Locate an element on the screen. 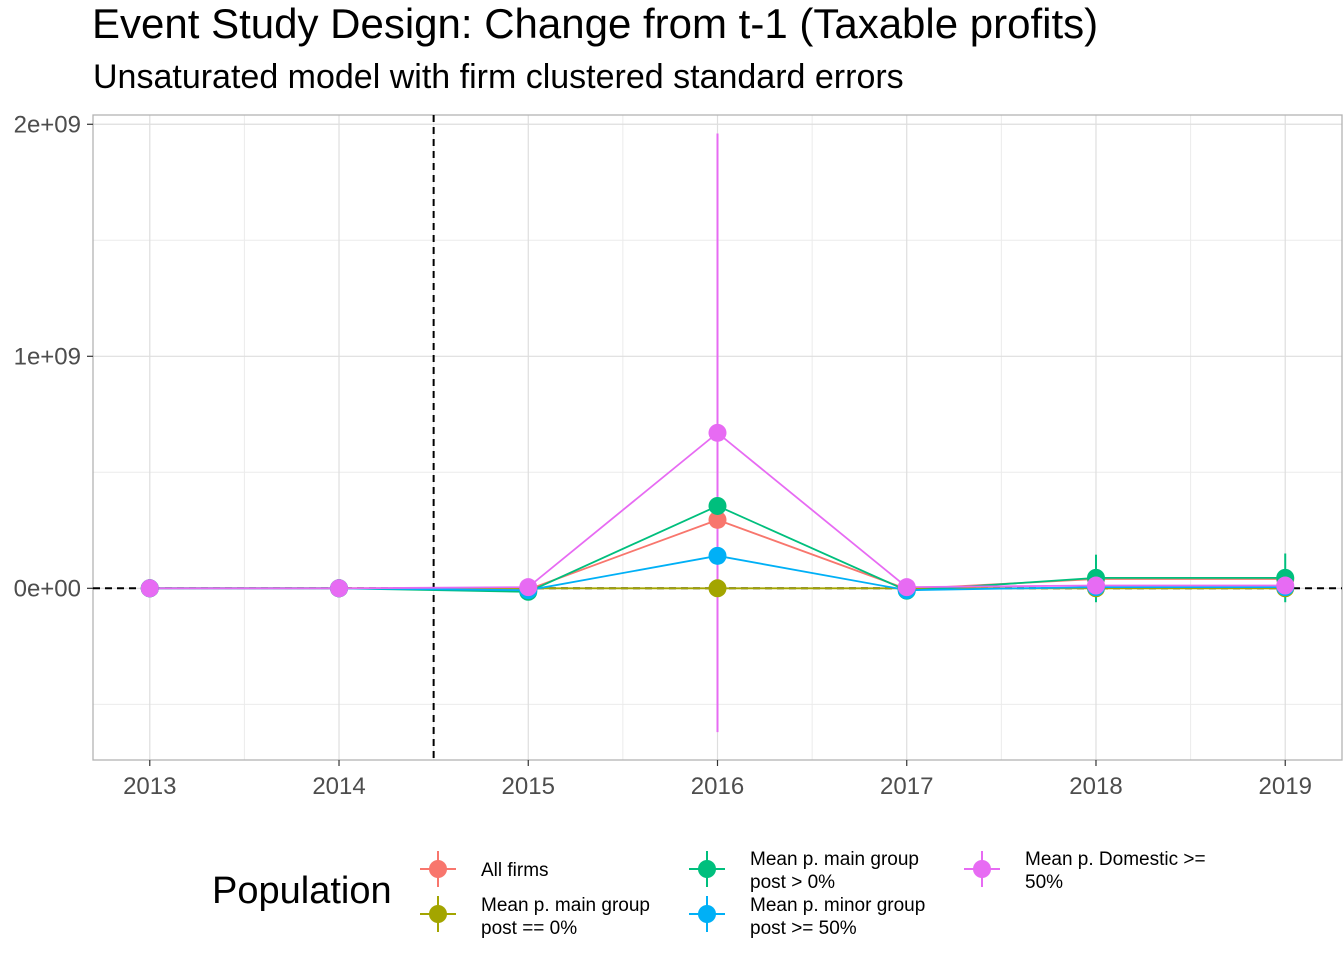  legend-key-main-group-positive is located at coordinates (707, 869).